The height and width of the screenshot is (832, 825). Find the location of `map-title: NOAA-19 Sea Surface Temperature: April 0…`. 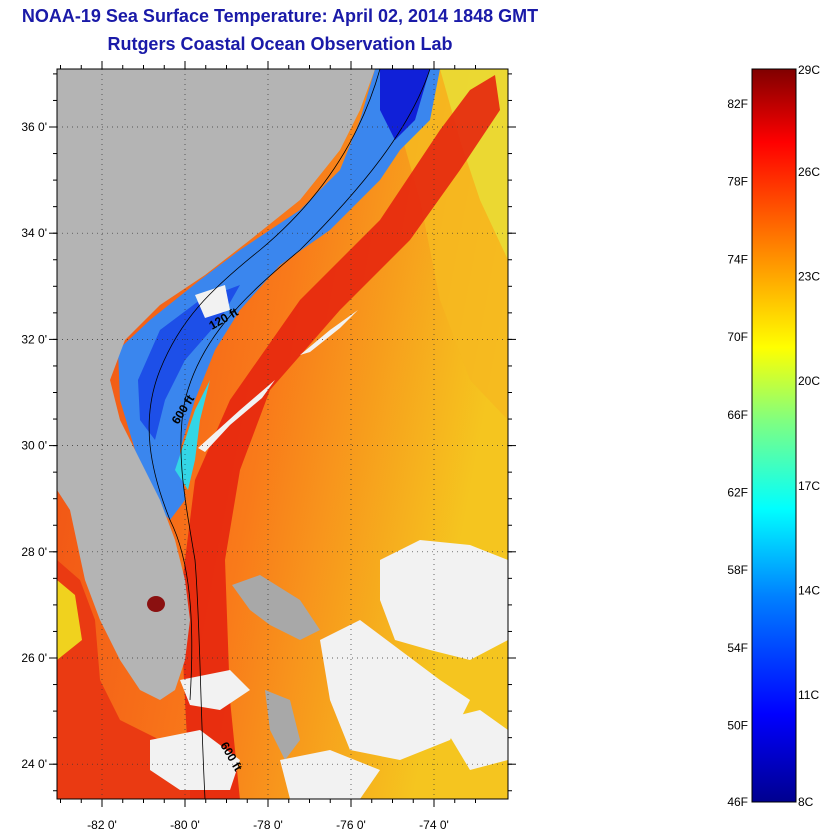

map-title: NOAA-19 Sea Surface Temperature: April 0… is located at coordinates (280, 16).